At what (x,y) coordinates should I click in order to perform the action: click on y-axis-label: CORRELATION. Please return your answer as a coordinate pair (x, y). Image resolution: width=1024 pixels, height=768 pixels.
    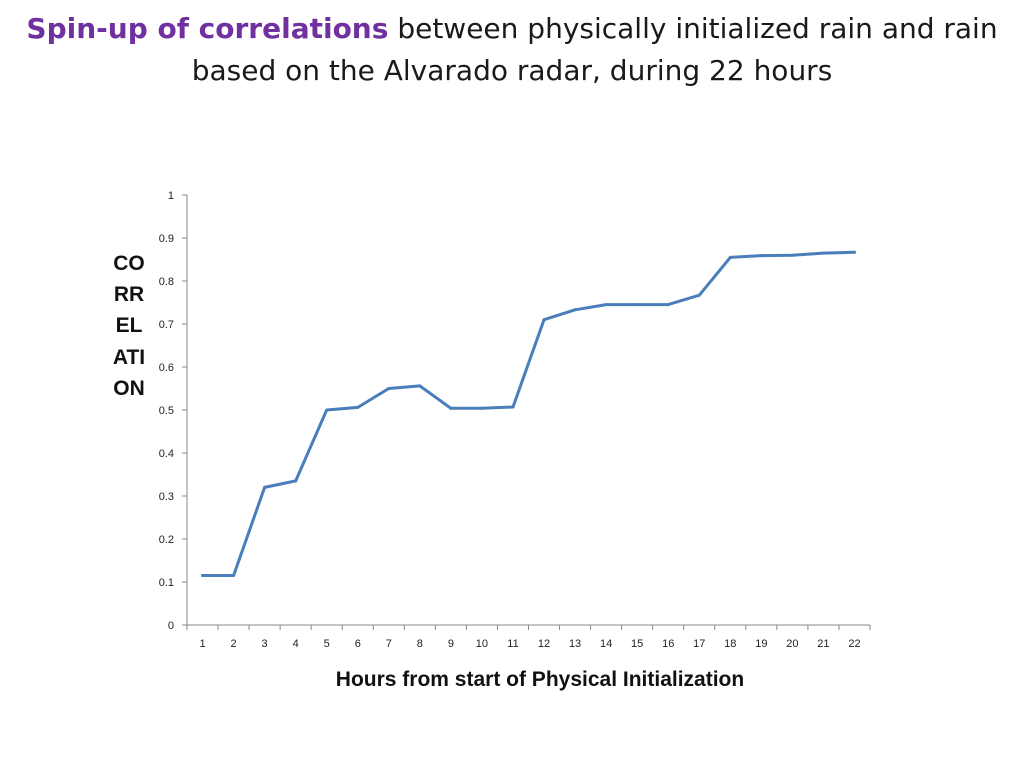
    Looking at the image, I should click on (129, 326).